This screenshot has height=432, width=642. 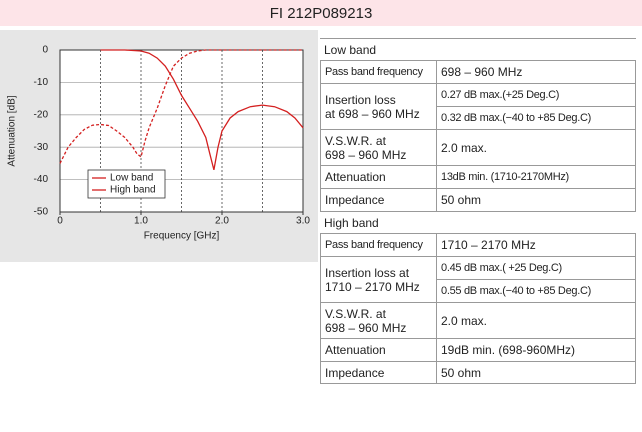 What do you see at coordinates (41, 212) in the screenshot?
I see `y-tick-label: -50` at bounding box center [41, 212].